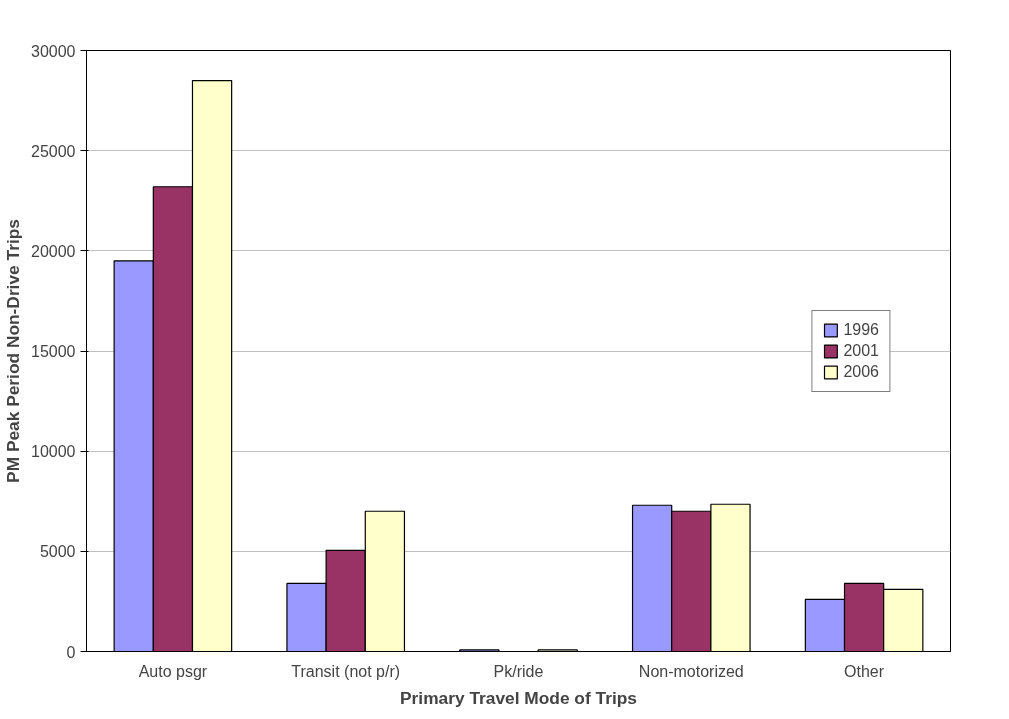 The height and width of the screenshot is (719, 1009). I want to click on x-tick-label: Auto psgr, so click(173, 671).